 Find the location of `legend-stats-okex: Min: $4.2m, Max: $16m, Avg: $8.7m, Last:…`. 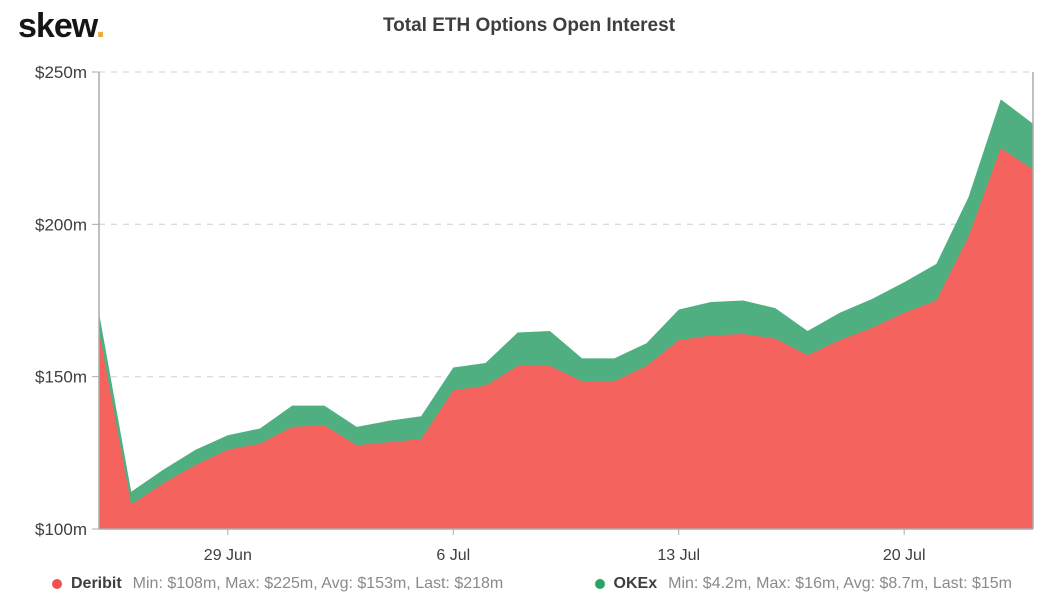

legend-stats-okex: Min: $4.2m, Max: $16m, Avg: $8.7m, Last:… is located at coordinates (840, 583).